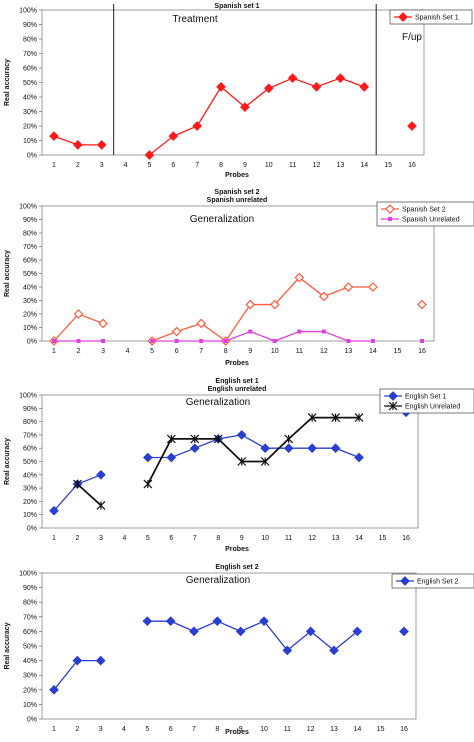 The image size is (474, 742). Describe the element at coordinates (437, 582) in the screenshot. I see `legend-entry: English Set 2` at that location.